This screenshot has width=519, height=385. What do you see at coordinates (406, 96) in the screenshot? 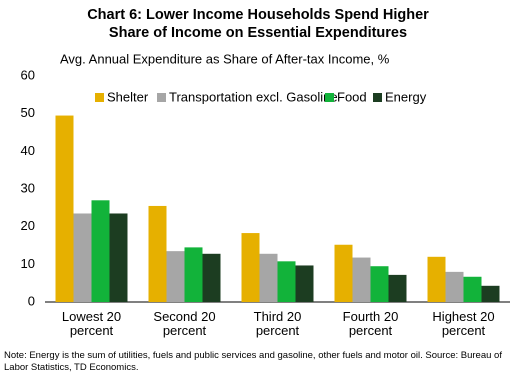
I see `legend-label: Energy` at bounding box center [406, 96].